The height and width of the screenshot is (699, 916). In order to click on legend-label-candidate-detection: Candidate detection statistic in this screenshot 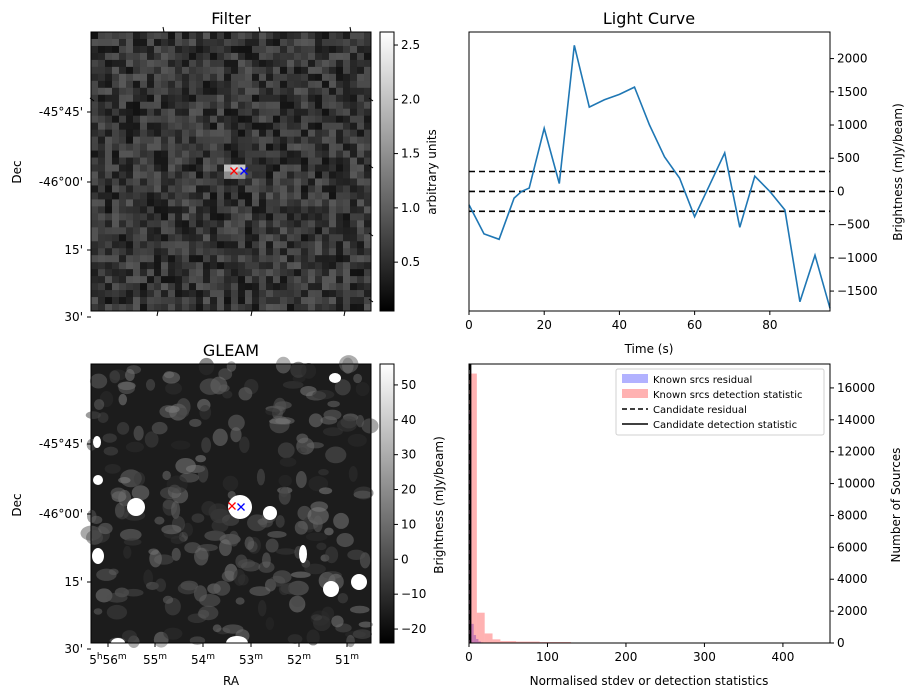, I will do `click(725, 425)`.